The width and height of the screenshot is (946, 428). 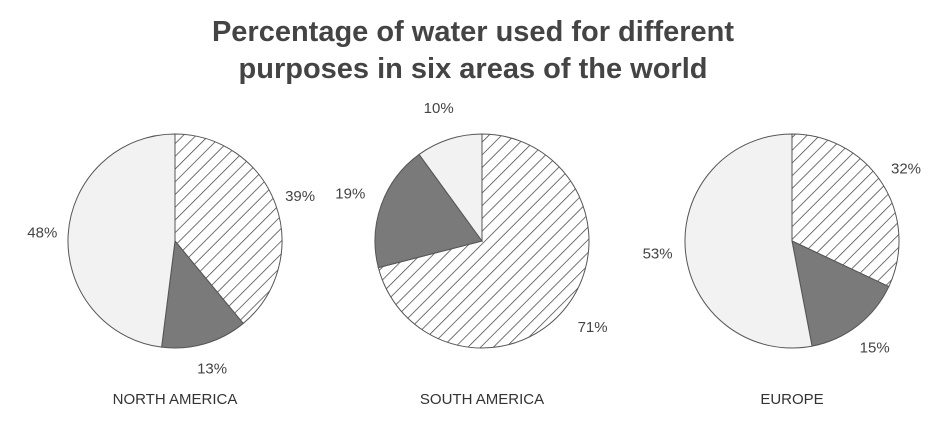 I want to click on chart-title-line-2: purposes in six areas of the world, so click(x=473, y=69).